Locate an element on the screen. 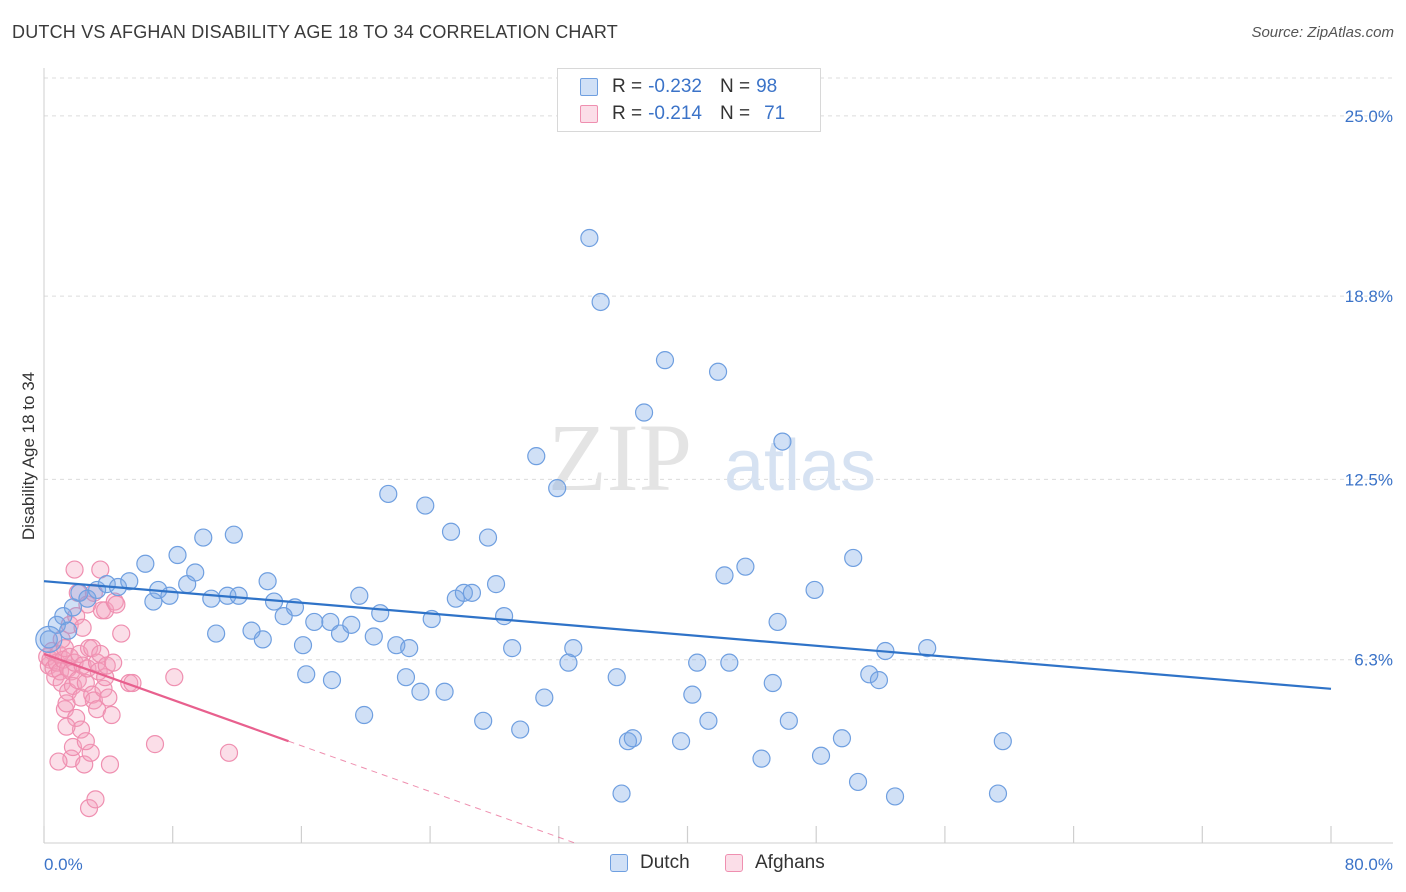 The image size is (1406, 892). r-value: -0.232 is located at coordinates (675, 86).